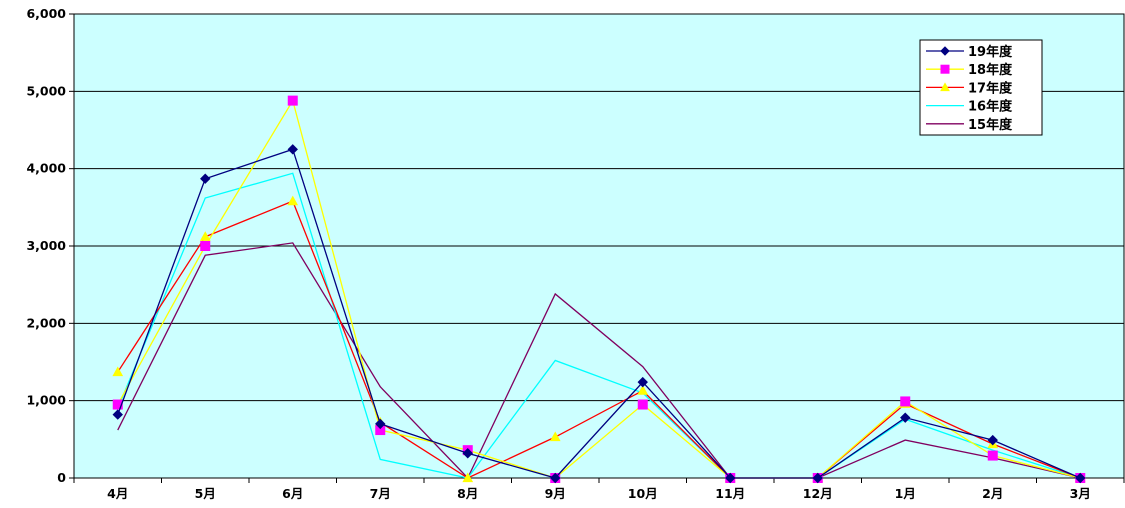  What do you see at coordinates (818, 493) in the screenshot?
I see `x-tick-label: 12月` at bounding box center [818, 493].